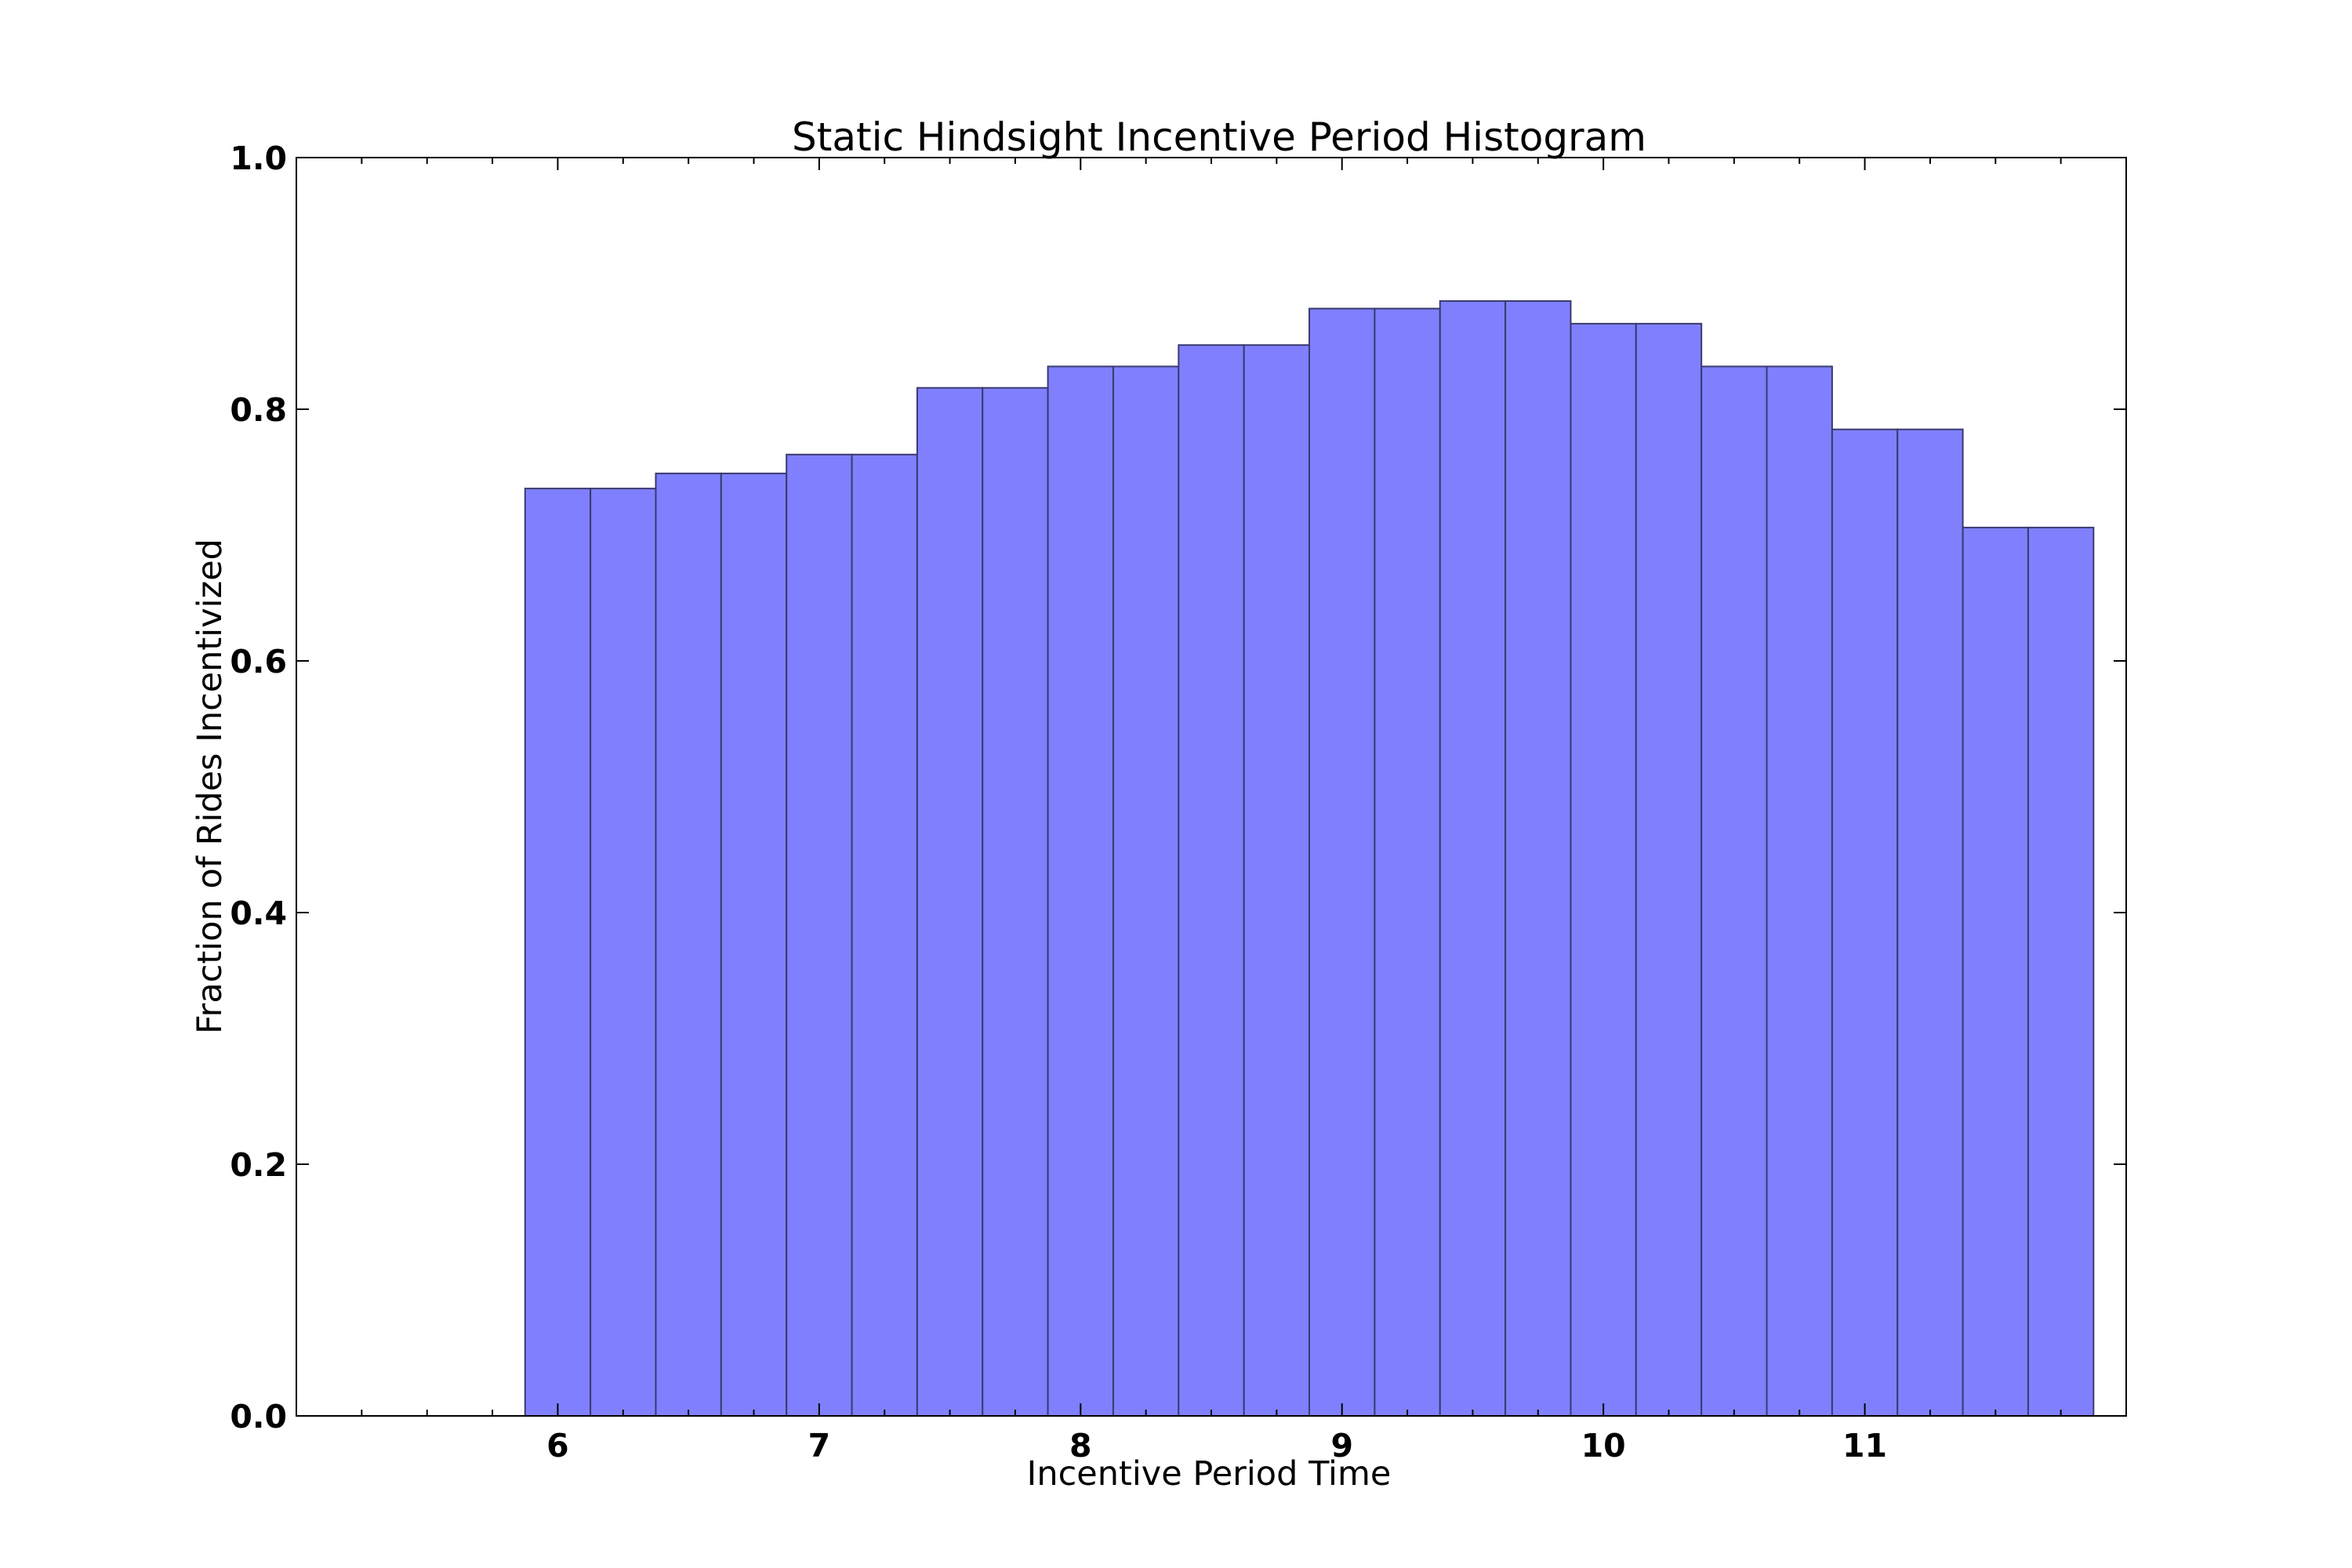 The image size is (2352, 1568). I want to click on x-tick-label: 8, so click(1080, 1446).